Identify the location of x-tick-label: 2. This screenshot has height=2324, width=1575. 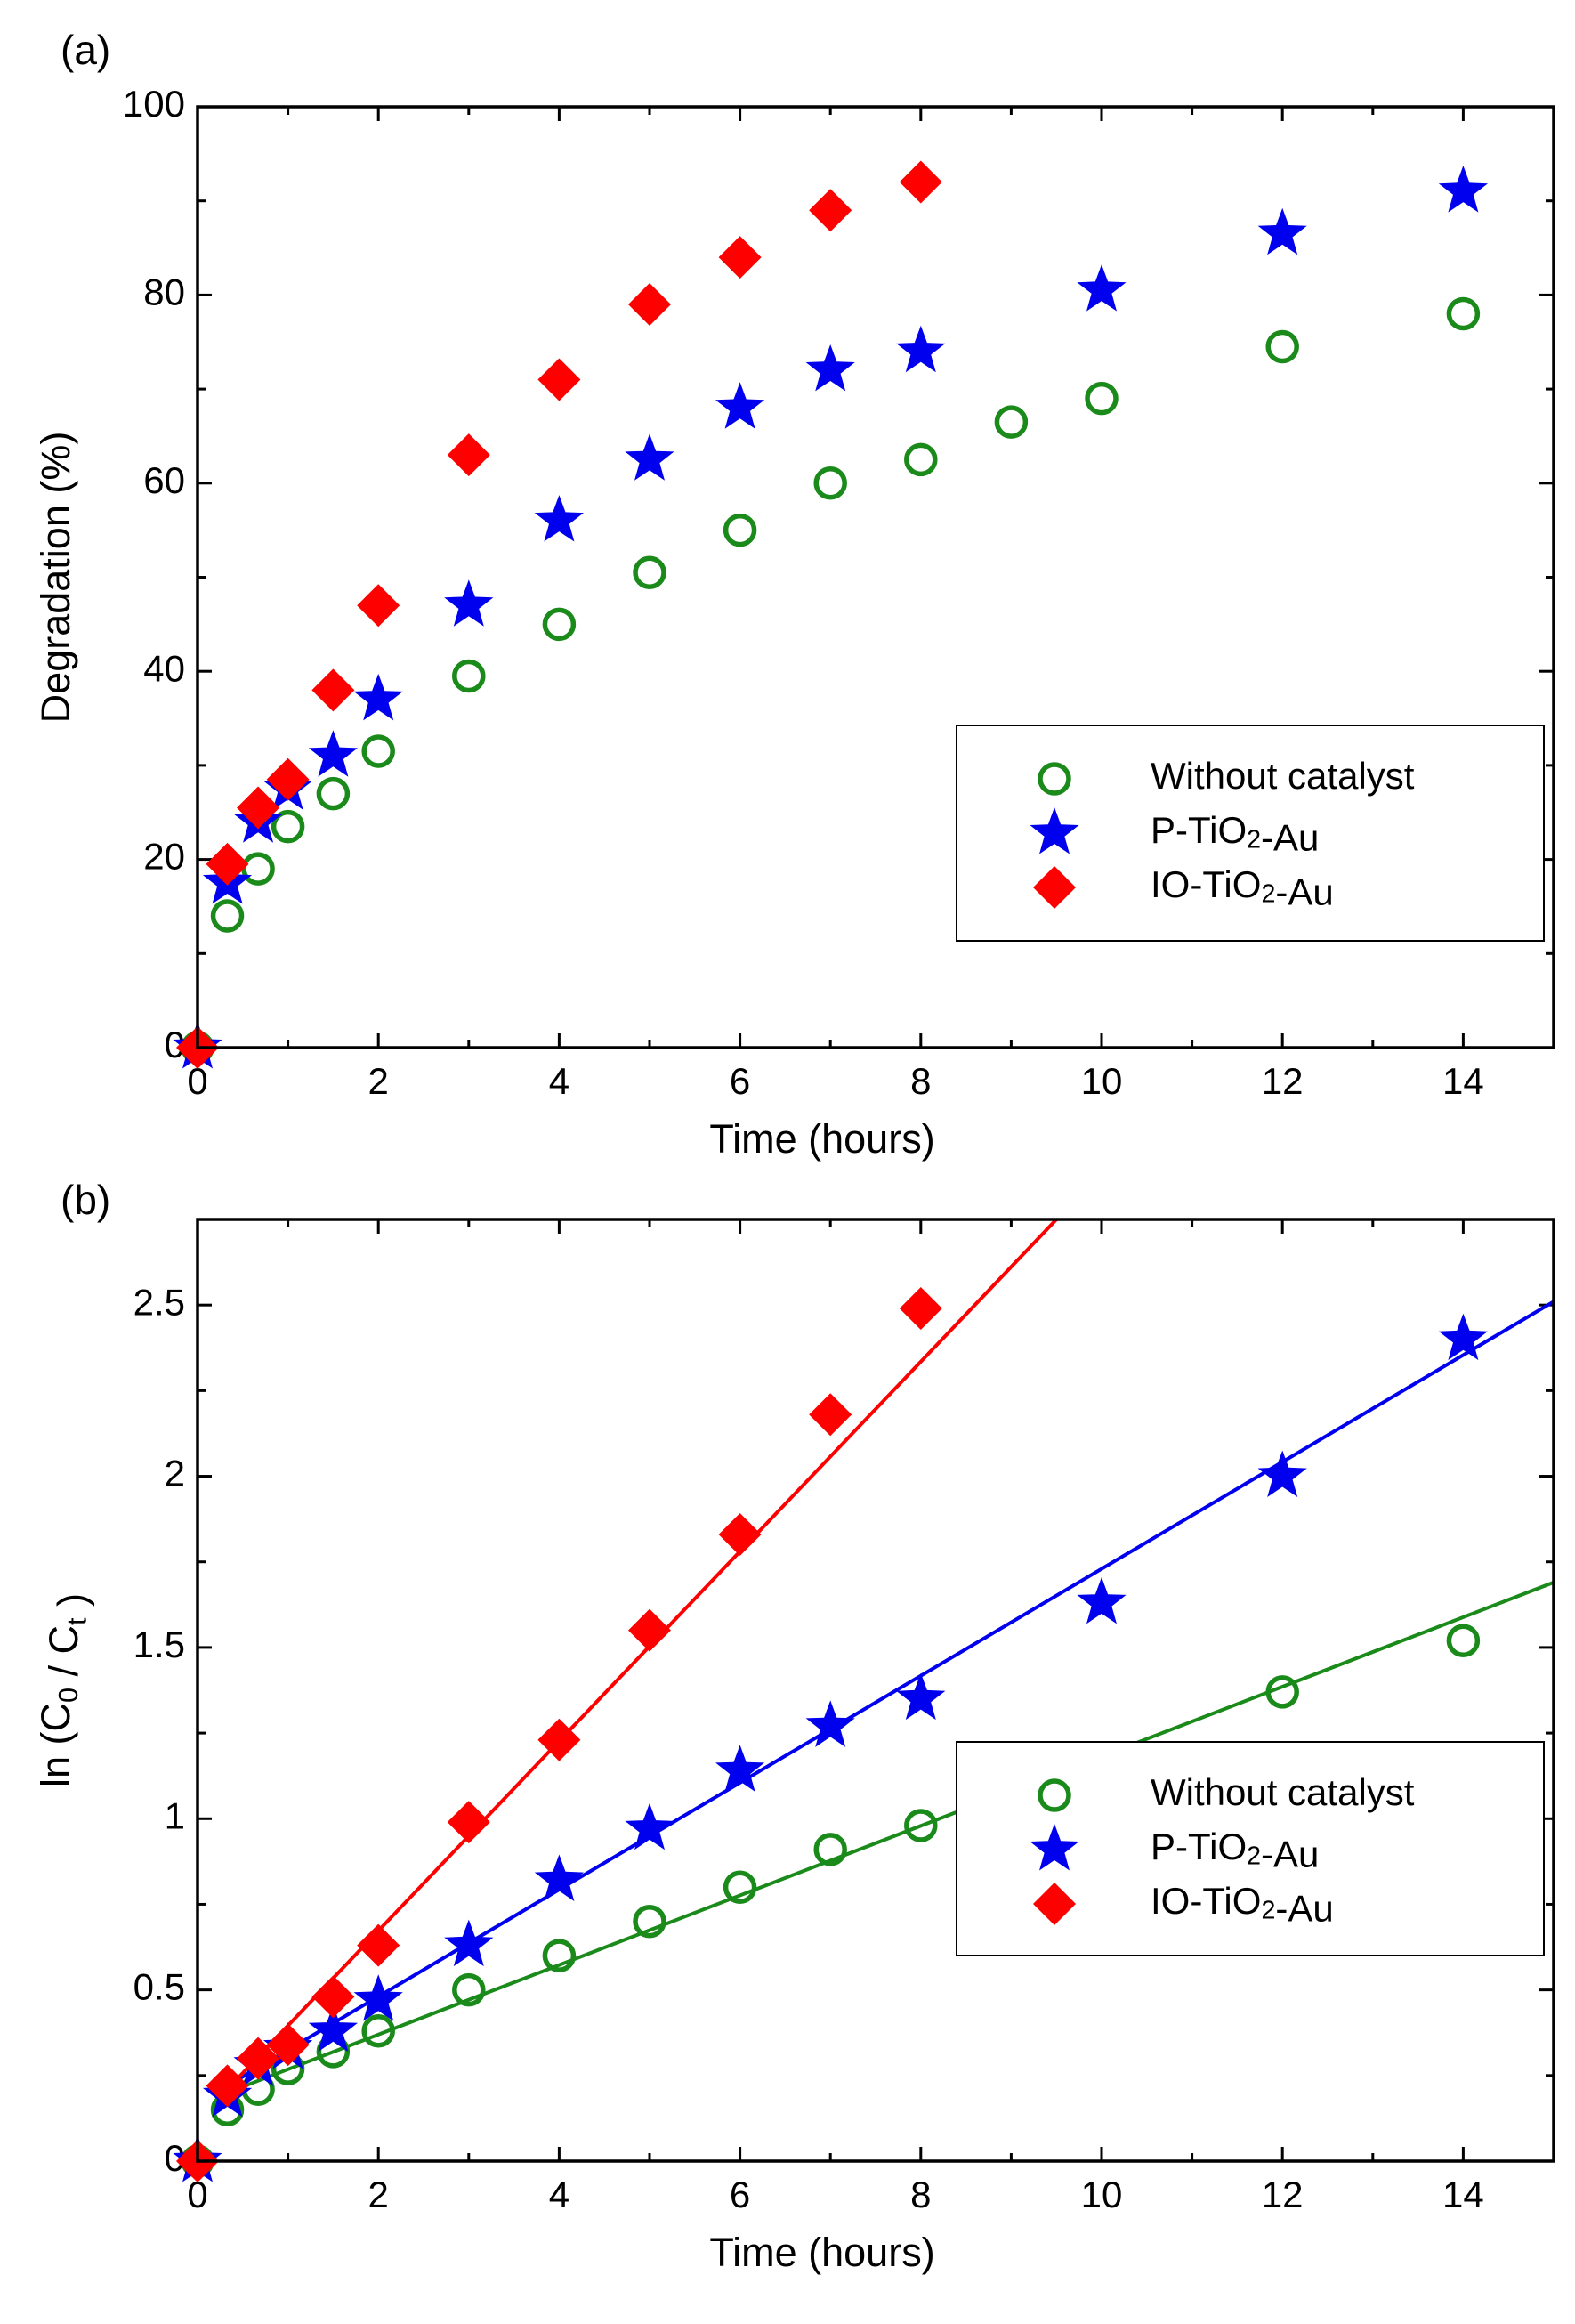
(378, 2194).